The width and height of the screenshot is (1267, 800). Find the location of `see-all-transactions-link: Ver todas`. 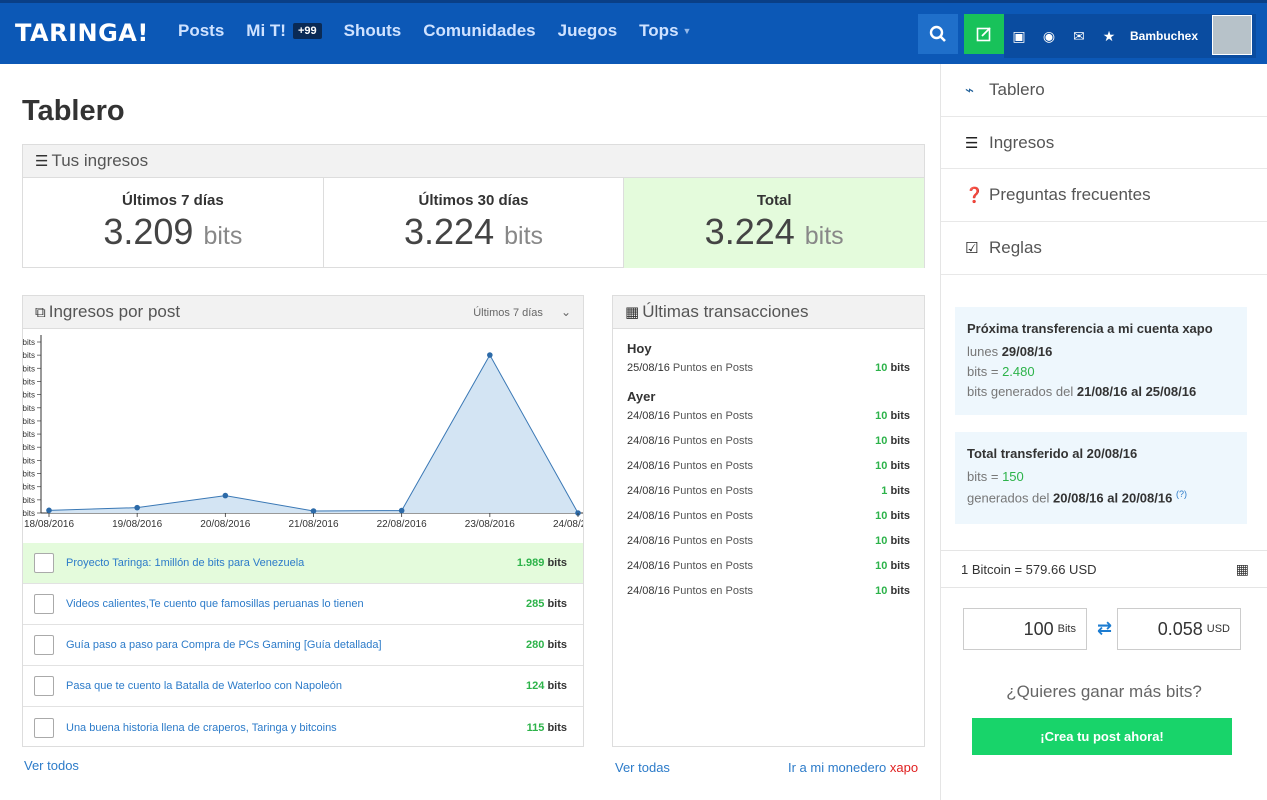

see-all-transactions-link: Ver todas is located at coordinates (642, 767).